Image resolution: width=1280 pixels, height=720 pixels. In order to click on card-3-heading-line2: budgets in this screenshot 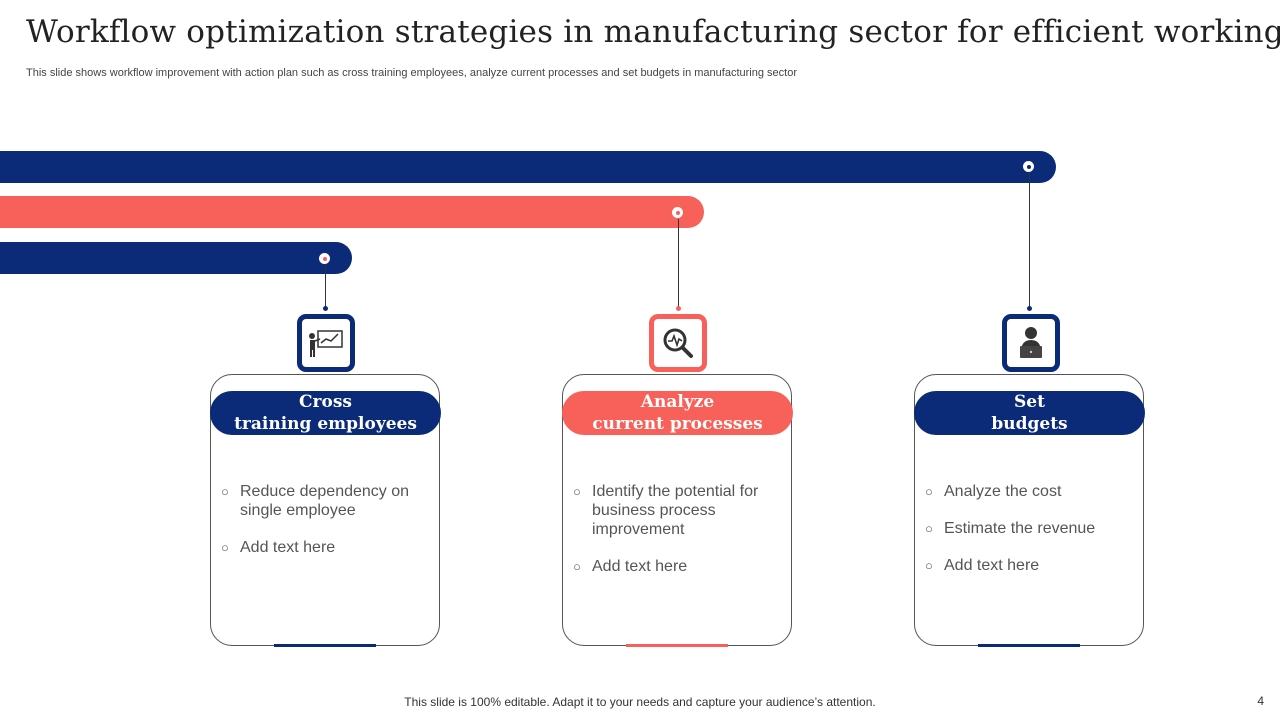, I will do `click(1029, 424)`.